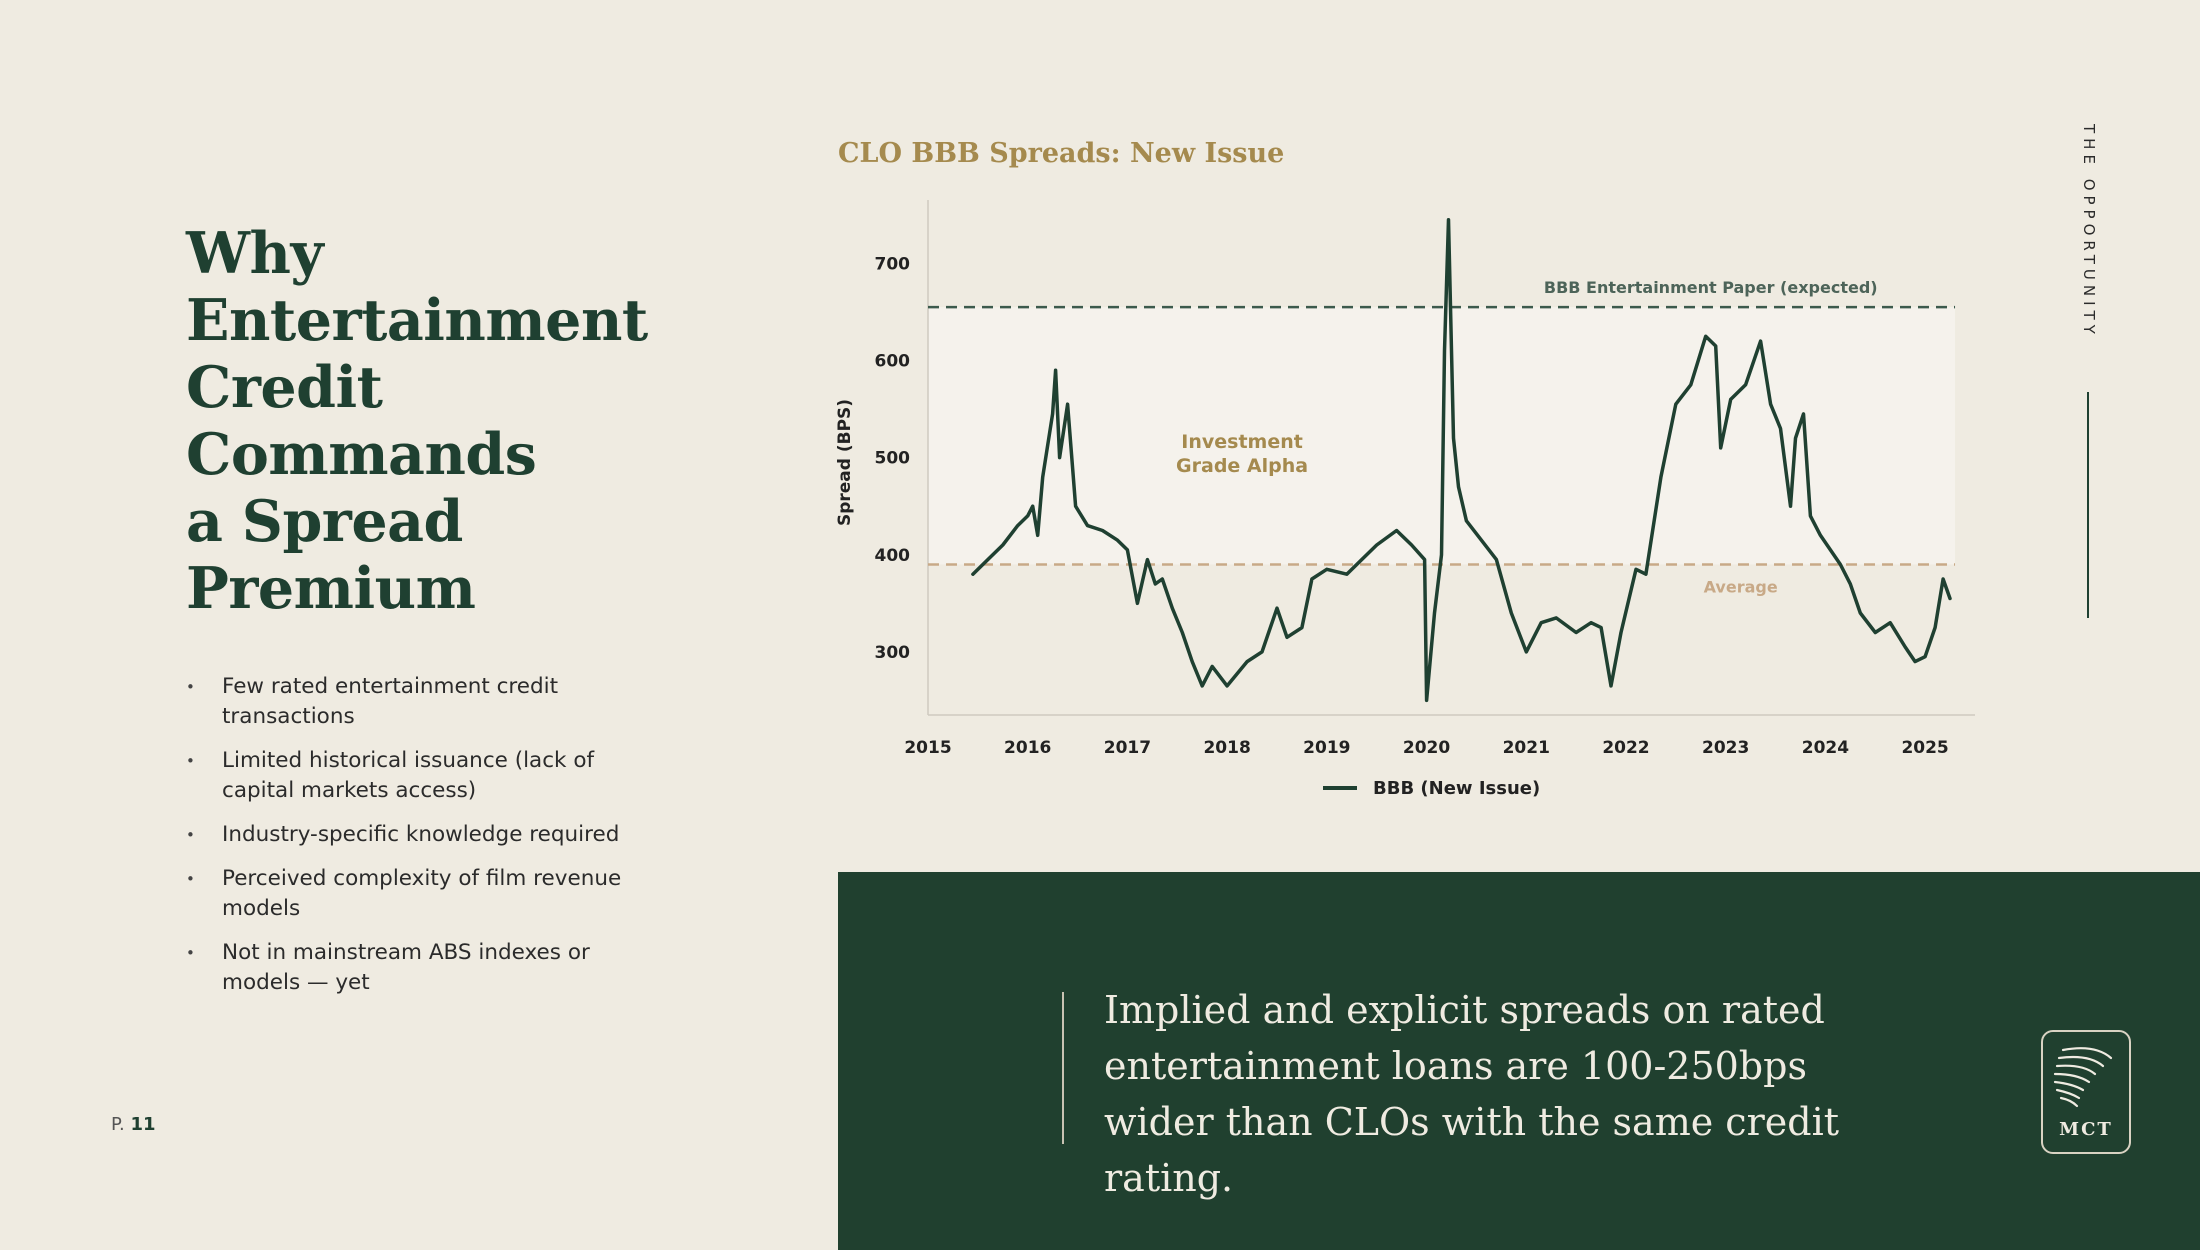 The height and width of the screenshot is (1250, 2200). What do you see at coordinates (1825, 748) in the screenshot?
I see `x-tick-label: 2024` at bounding box center [1825, 748].